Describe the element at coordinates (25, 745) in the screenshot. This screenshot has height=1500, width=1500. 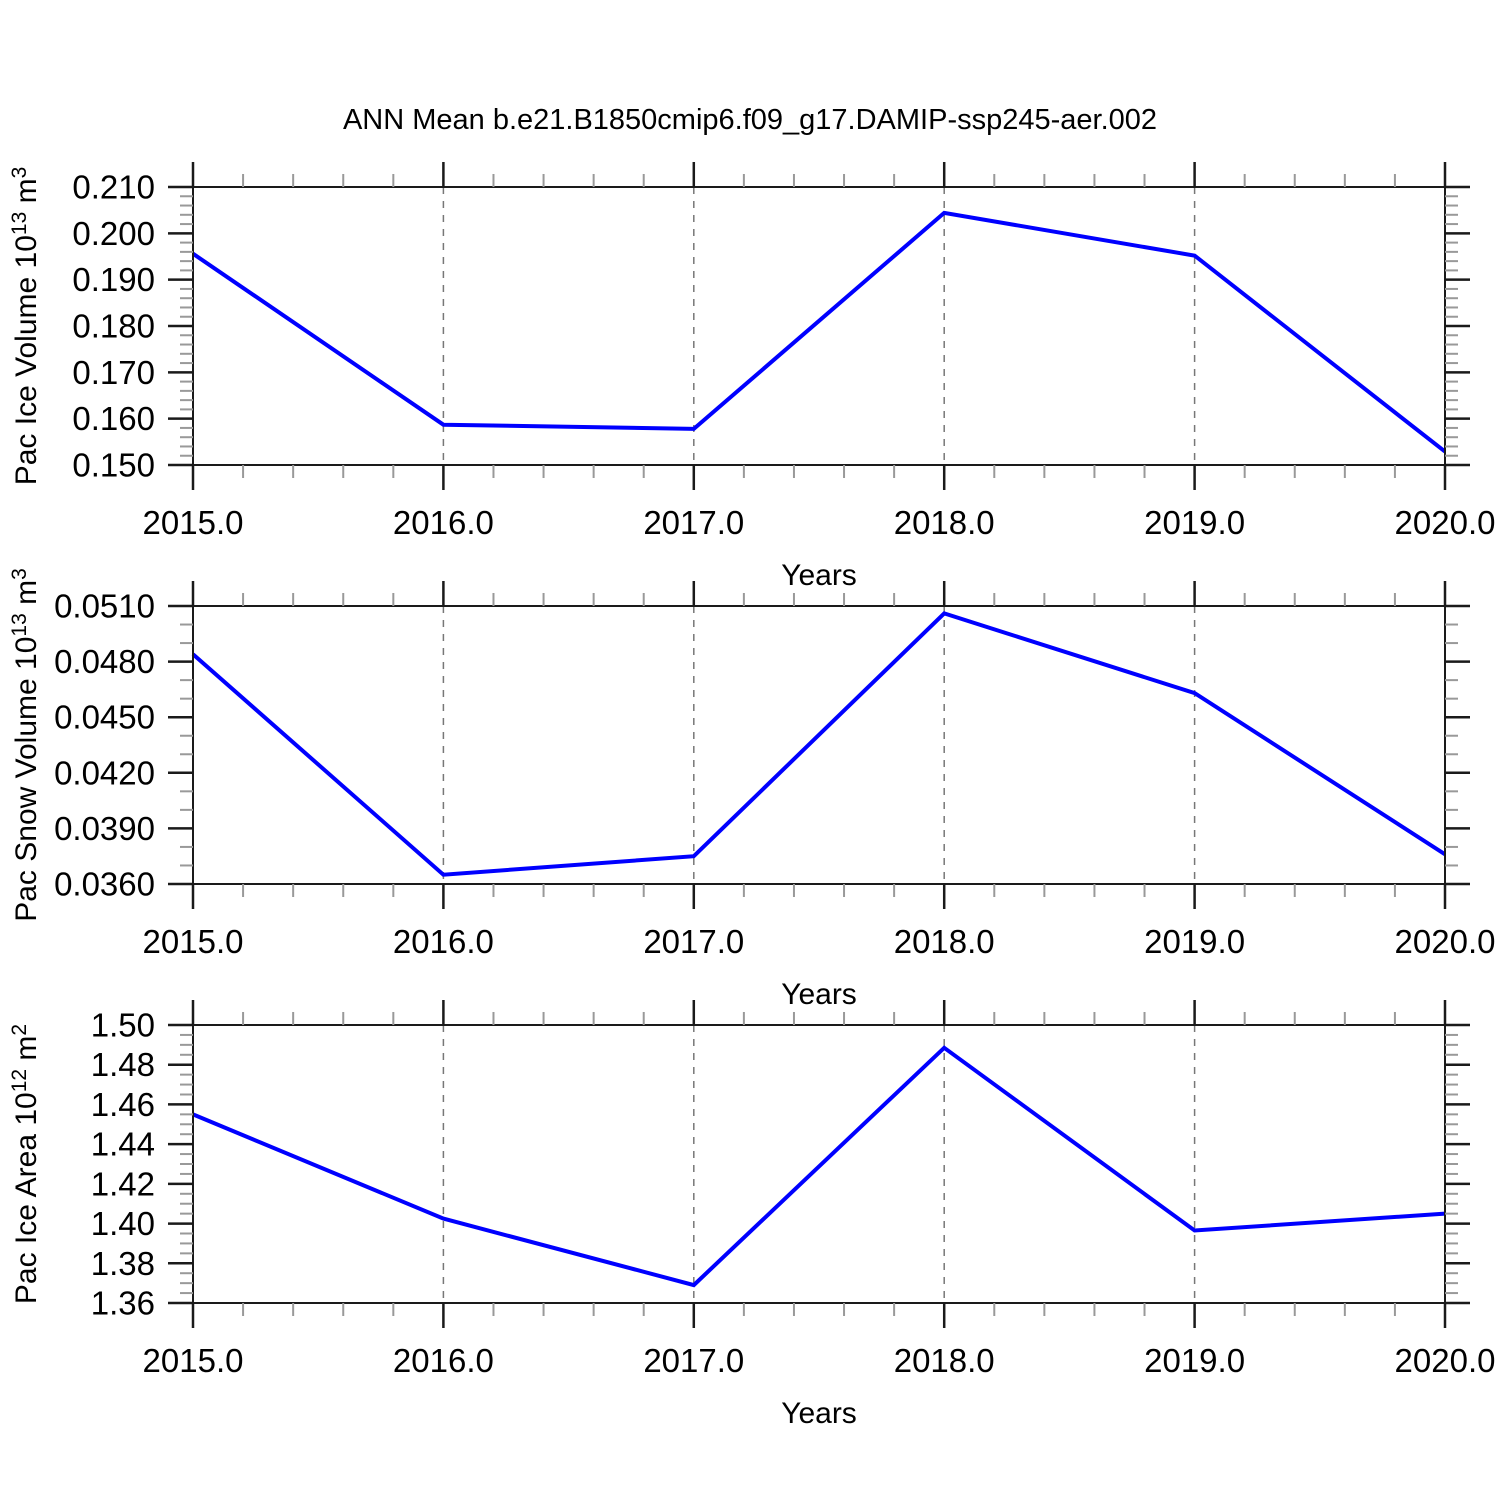
I see `y-axis-title: Pac Snow Volume 1013 m3` at that location.